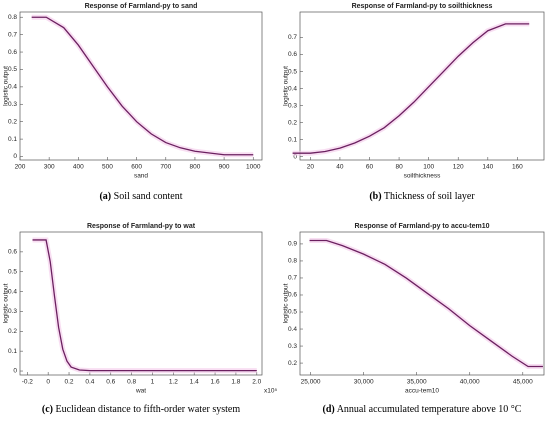  Describe the element at coordinates (49, 167) in the screenshot. I see `x-tick-label: 300` at that location.